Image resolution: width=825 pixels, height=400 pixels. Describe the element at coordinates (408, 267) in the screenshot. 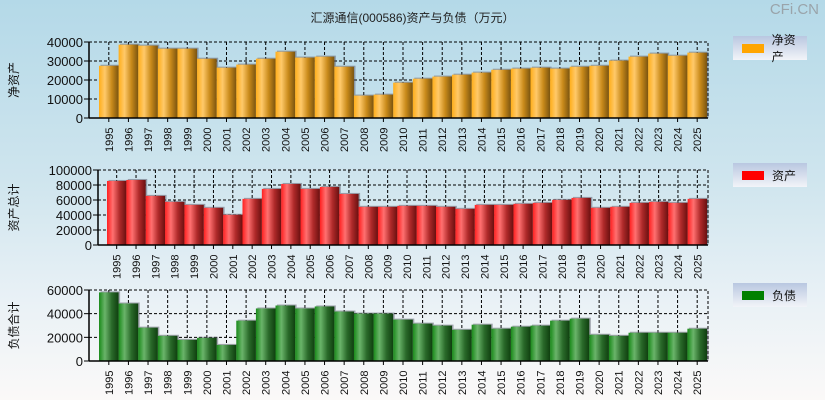

I see `x-tick-label: 2010` at that location.